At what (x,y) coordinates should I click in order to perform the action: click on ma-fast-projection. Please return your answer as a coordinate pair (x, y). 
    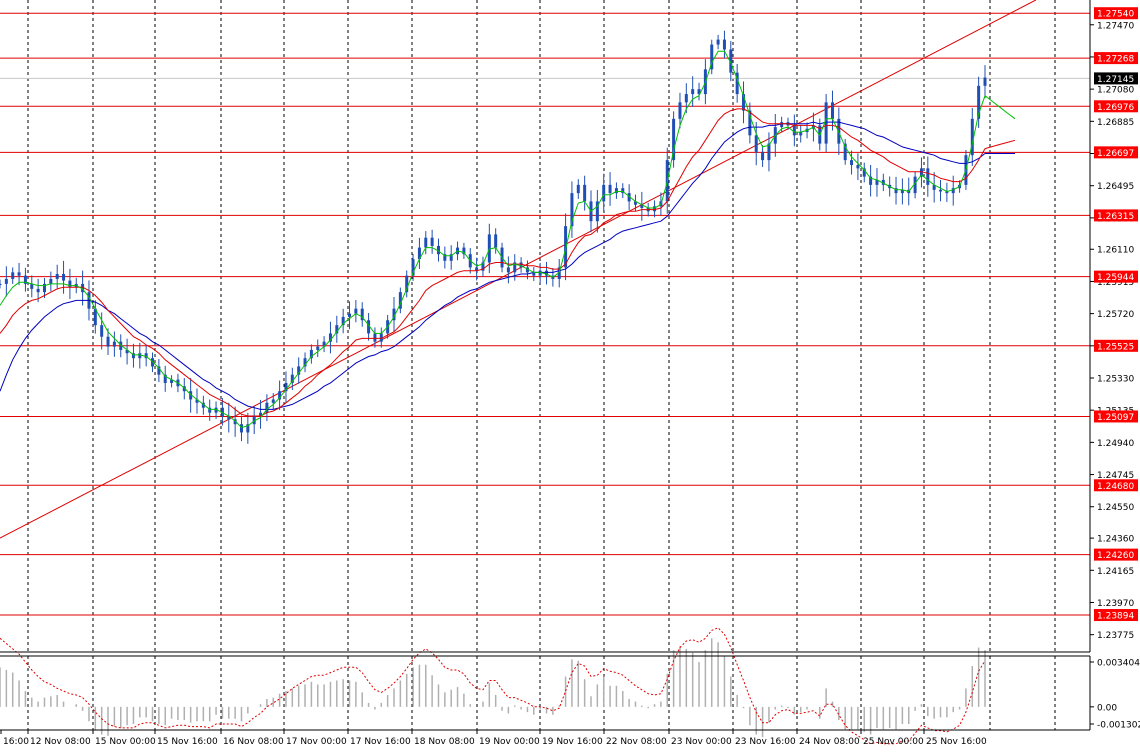
    Looking at the image, I should click on (1000, 107).